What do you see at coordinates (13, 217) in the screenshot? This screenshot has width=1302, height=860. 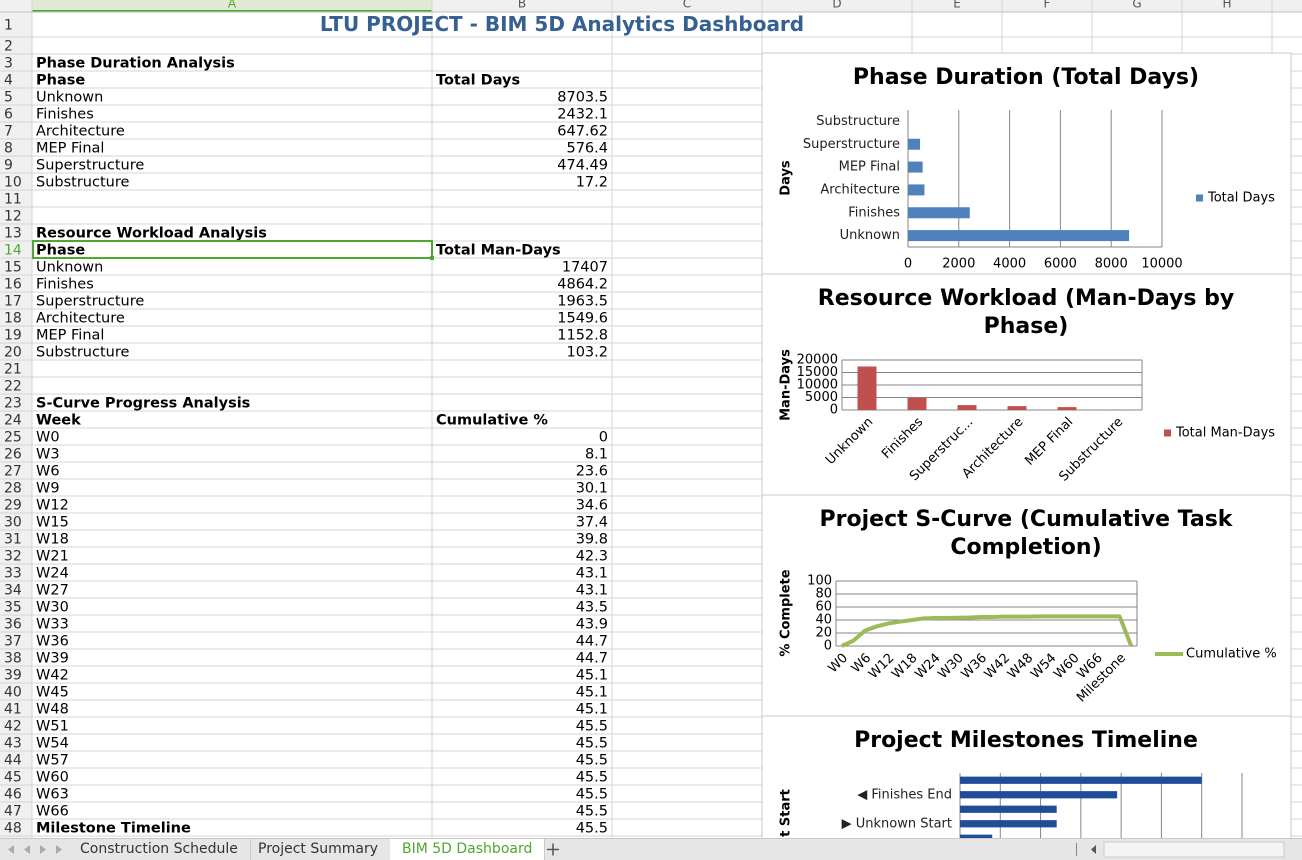 I see `row-number: 12` at bounding box center [13, 217].